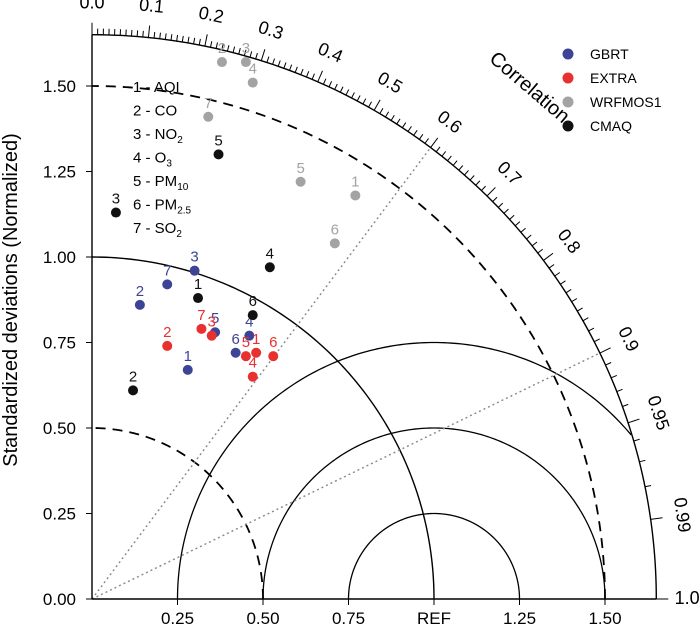  Describe the element at coordinates (59, 172) in the screenshot. I see `y-tick-label: 1.25` at that location.